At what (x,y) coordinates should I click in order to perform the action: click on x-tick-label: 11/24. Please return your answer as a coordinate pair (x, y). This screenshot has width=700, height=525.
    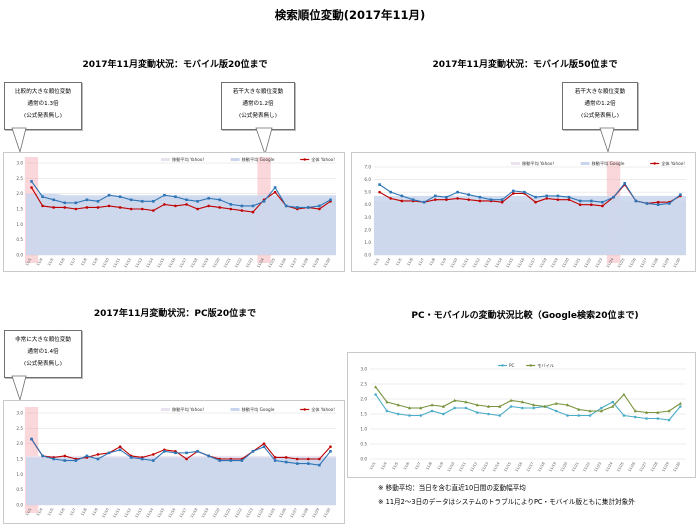
    Looking at the image, I should click on (609, 467).